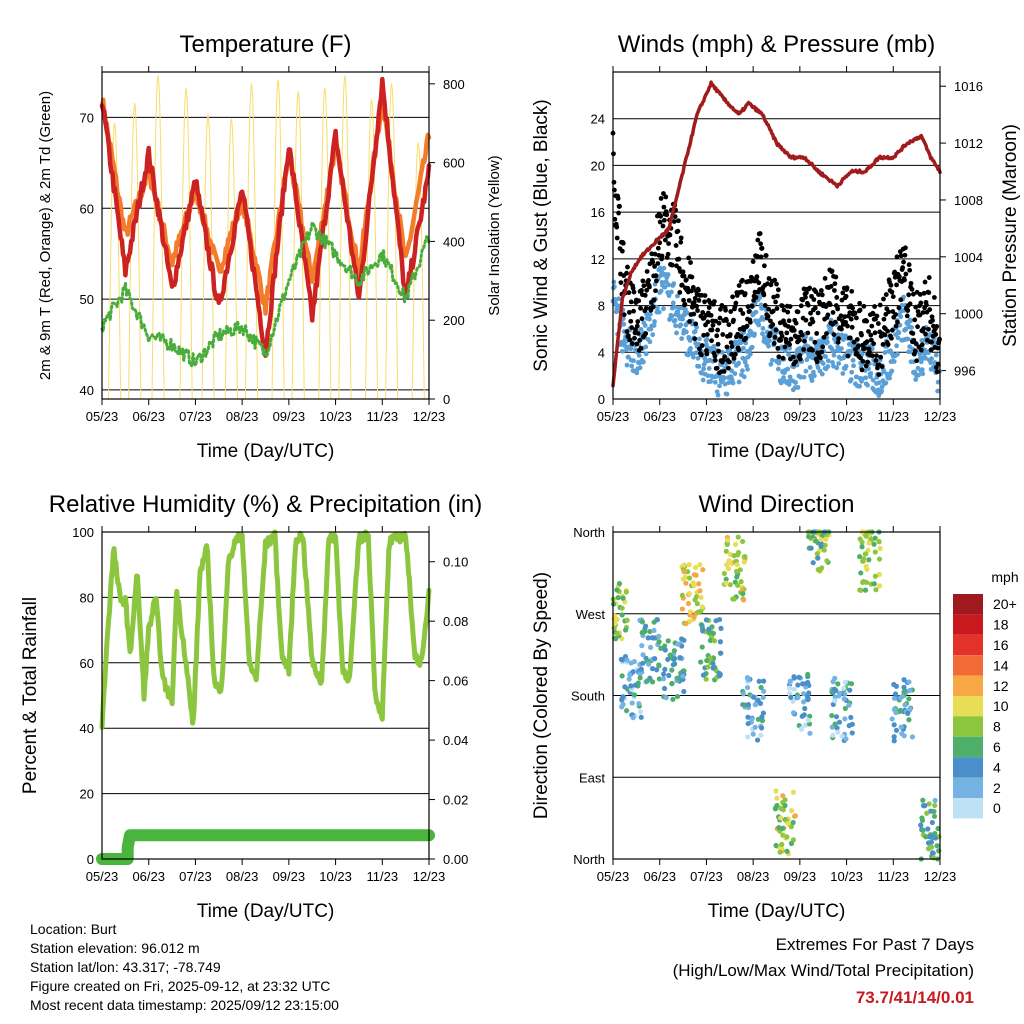 This screenshot has height=1024, width=1024. What do you see at coordinates (266, 451) in the screenshot?
I see `x-axis-label: Time (Day/UTC)` at bounding box center [266, 451].